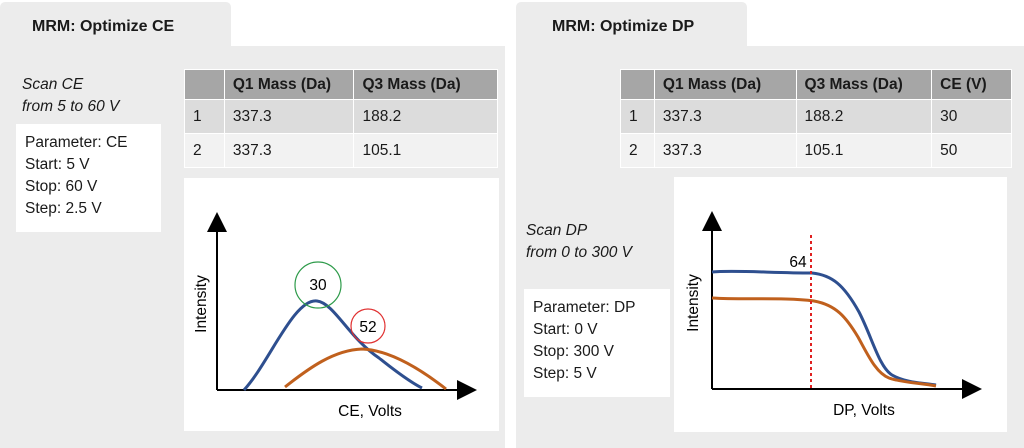 This screenshot has width=1024, height=448. I want to click on ce-param-step: Step: 2.5 V, so click(63, 208).